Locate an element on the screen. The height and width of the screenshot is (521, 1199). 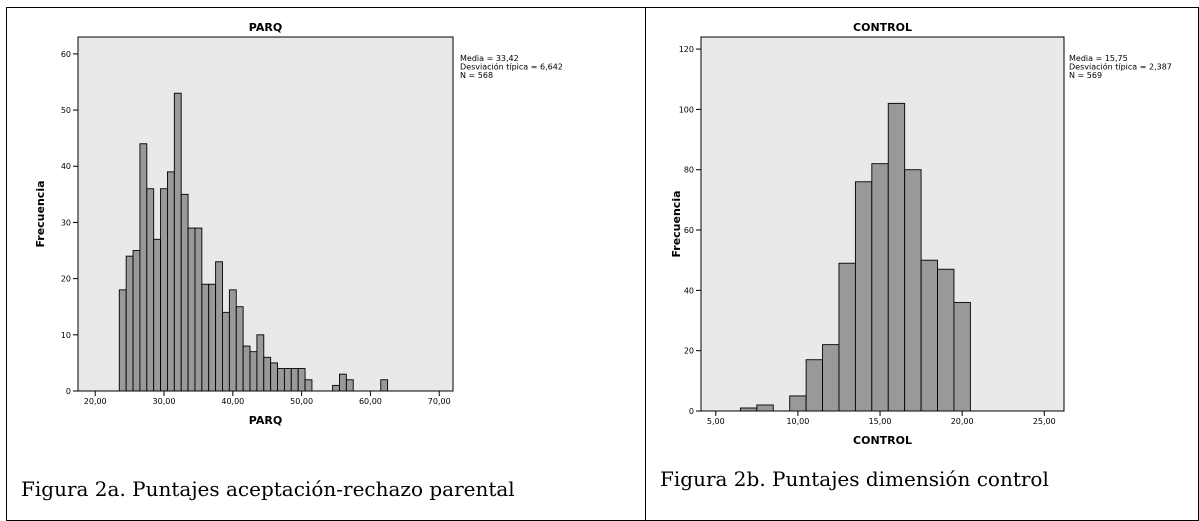
x-tick-label: 25,00 is located at coordinates (1044, 421).